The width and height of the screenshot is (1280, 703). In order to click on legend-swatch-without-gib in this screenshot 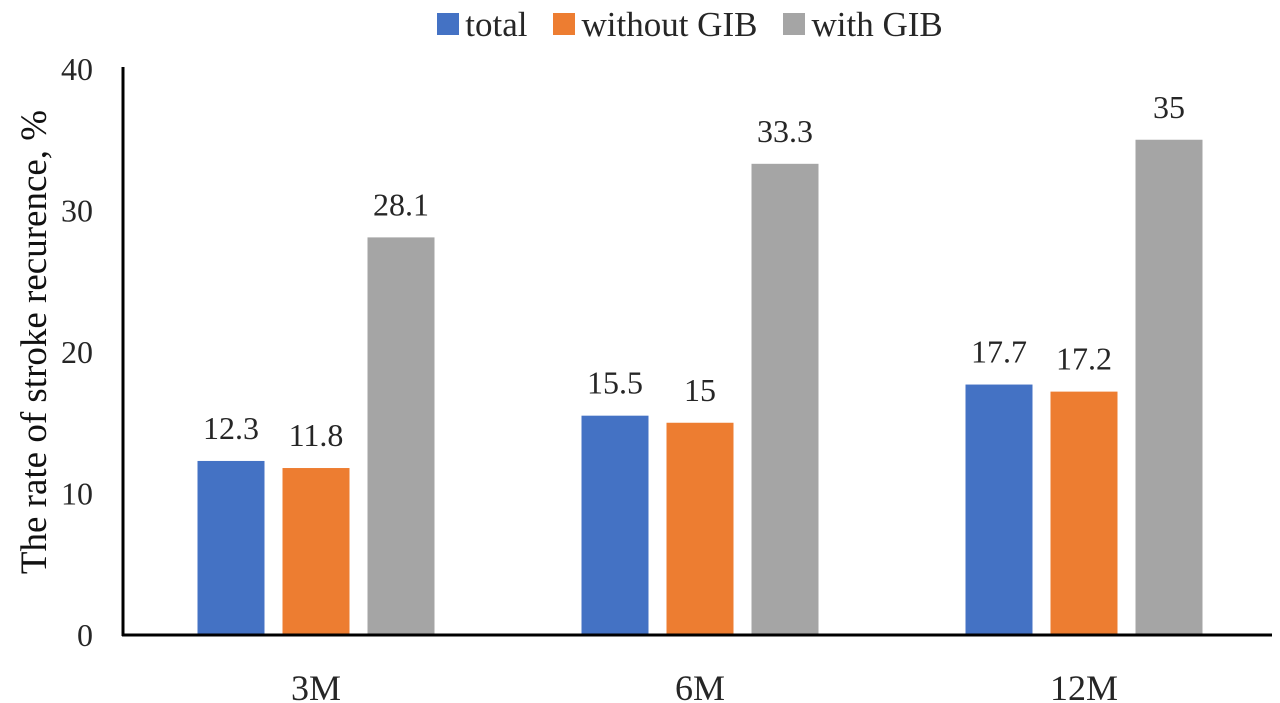, I will do `click(564, 24)`.